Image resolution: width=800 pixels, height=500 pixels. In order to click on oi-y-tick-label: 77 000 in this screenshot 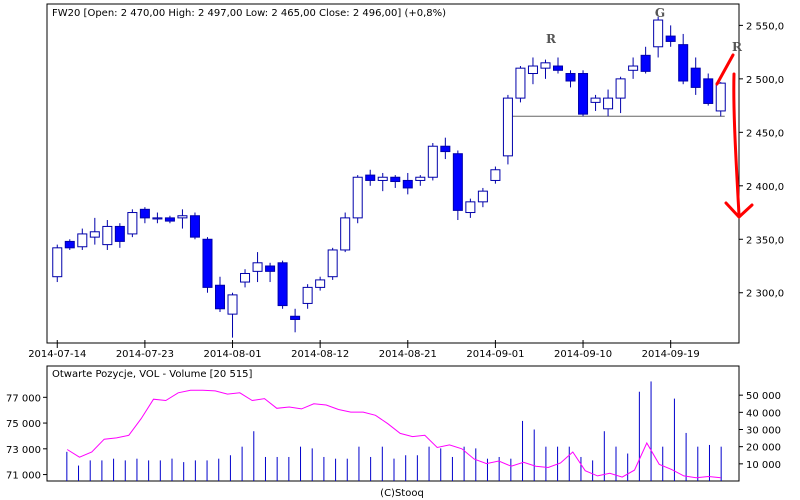, I will do `click(23, 398)`.